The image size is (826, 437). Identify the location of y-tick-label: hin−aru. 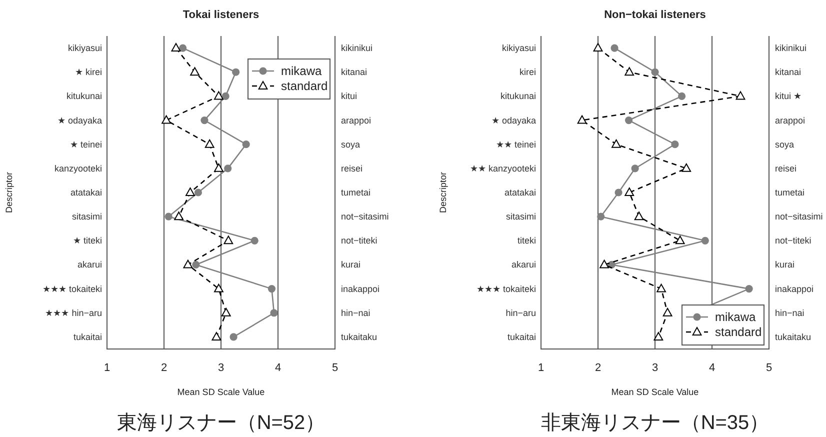
(521, 313).